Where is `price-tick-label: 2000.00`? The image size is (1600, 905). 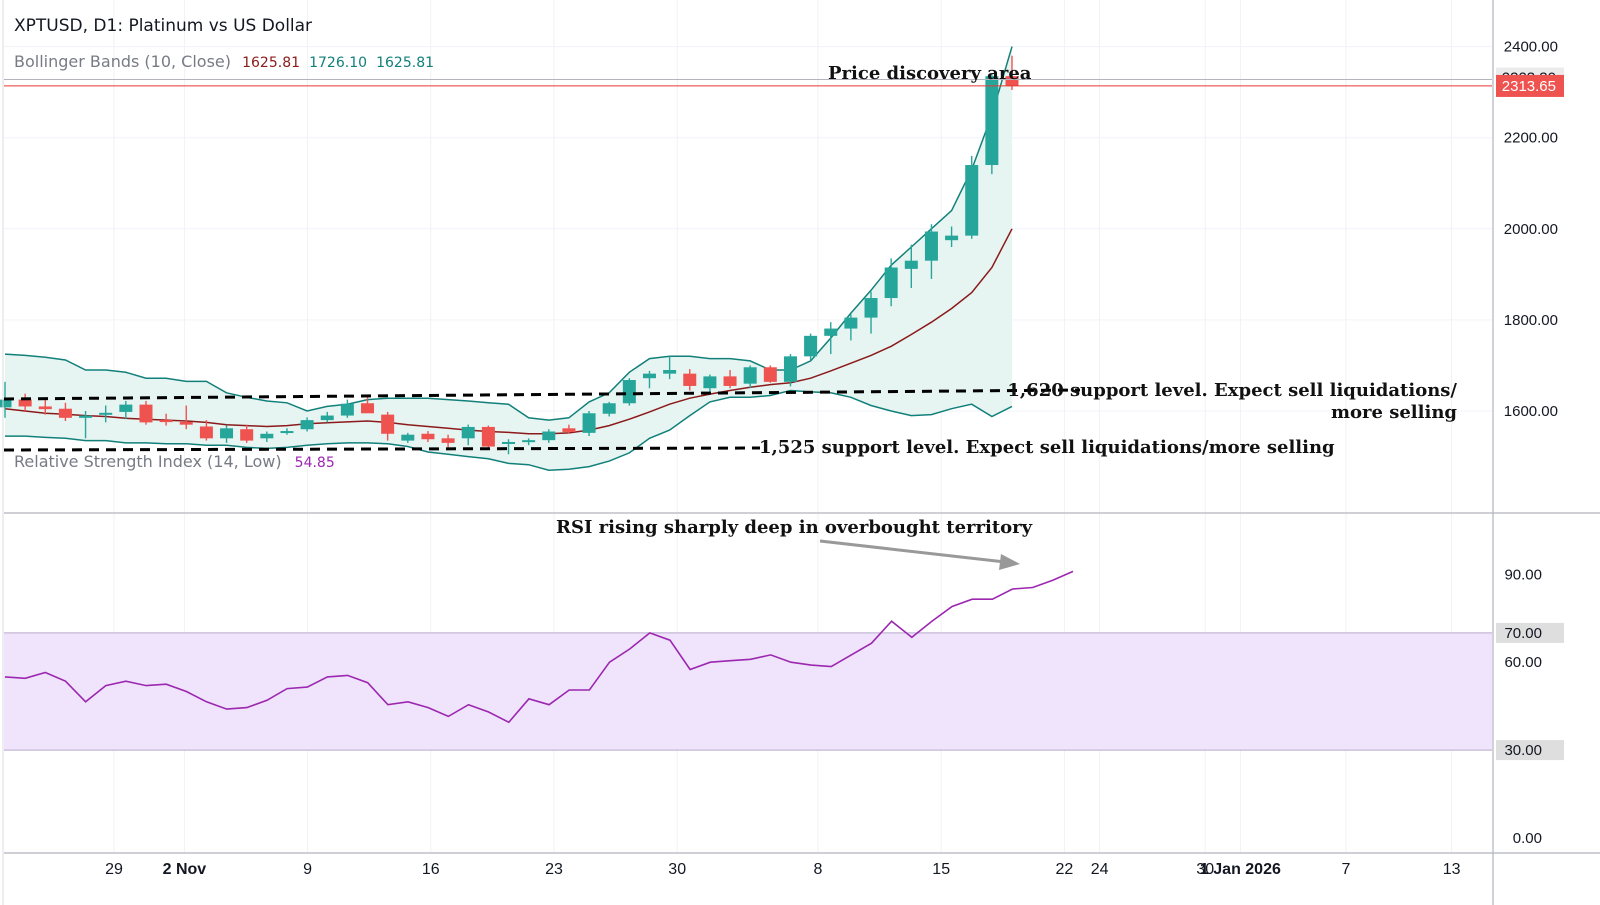 price-tick-label: 2000.00 is located at coordinates (1531, 229).